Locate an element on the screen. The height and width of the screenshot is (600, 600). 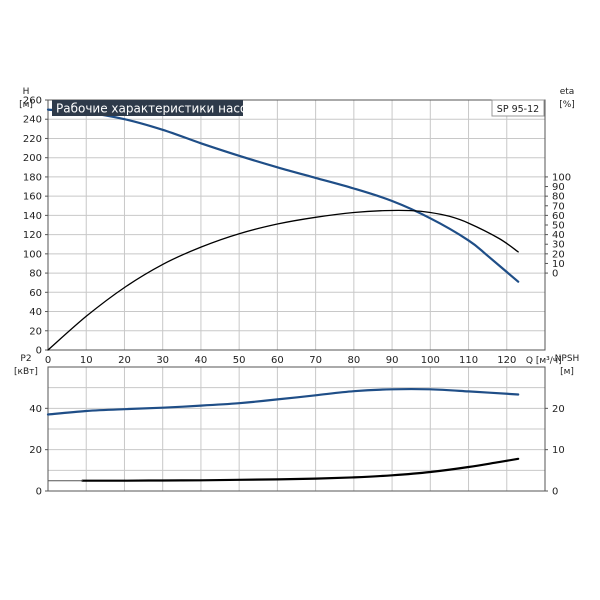
x-tick-label: 10 is located at coordinates (86, 360).